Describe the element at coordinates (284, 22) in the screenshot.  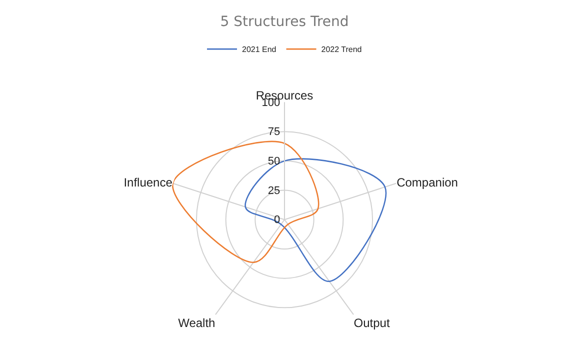
I see `chart-title: 5 Structures Trend` at that location.